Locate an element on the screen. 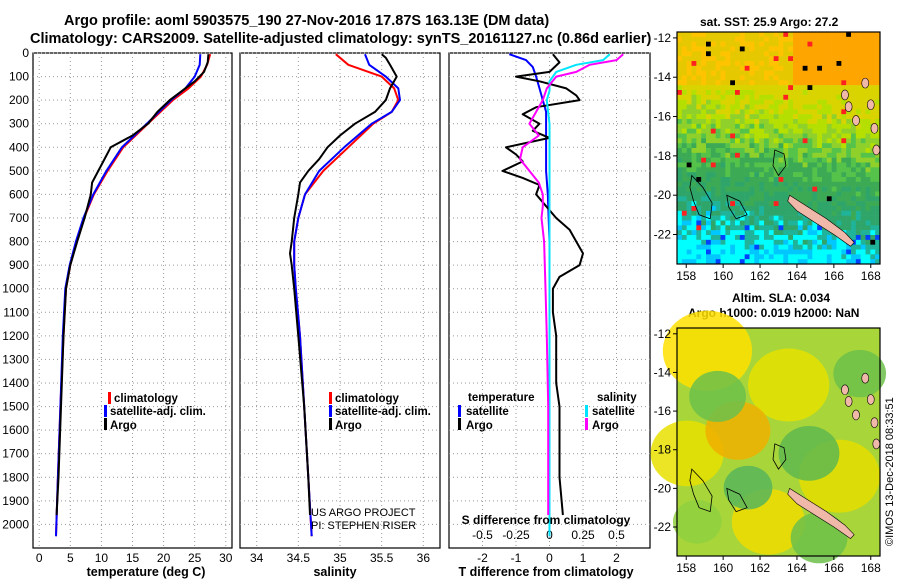 Image resolution: width=900 pixels, height=580 pixels. legend-swatch-t-satellite is located at coordinates (459, 411).